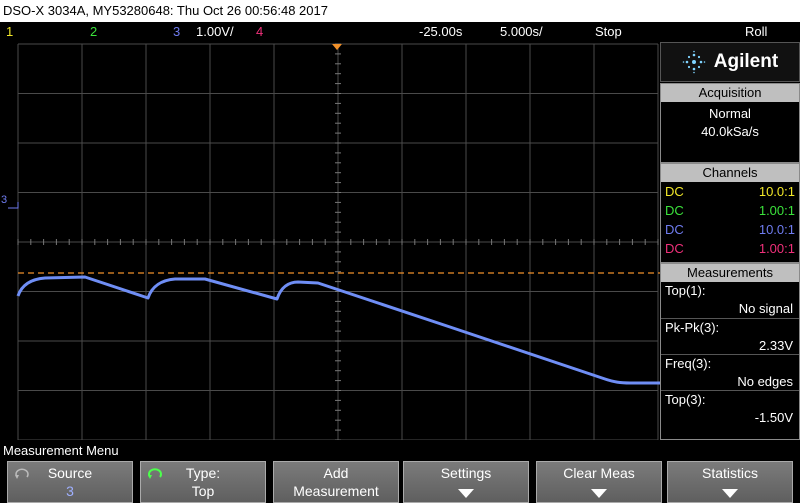 Image resolution: width=800 pixels, height=503 pixels. What do you see at coordinates (466, 482) in the screenshot?
I see `settings-softkey: Settings` at bounding box center [466, 482].